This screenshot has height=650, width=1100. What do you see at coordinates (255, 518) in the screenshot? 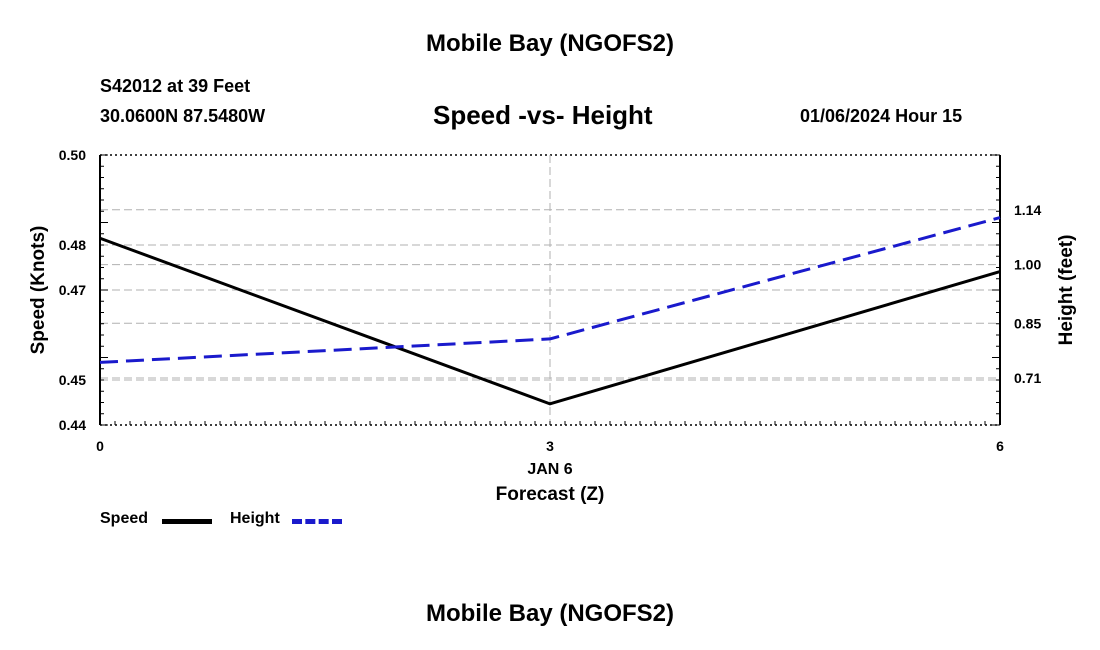
I see `legend-height-label: Height` at bounding box center [255, 518].